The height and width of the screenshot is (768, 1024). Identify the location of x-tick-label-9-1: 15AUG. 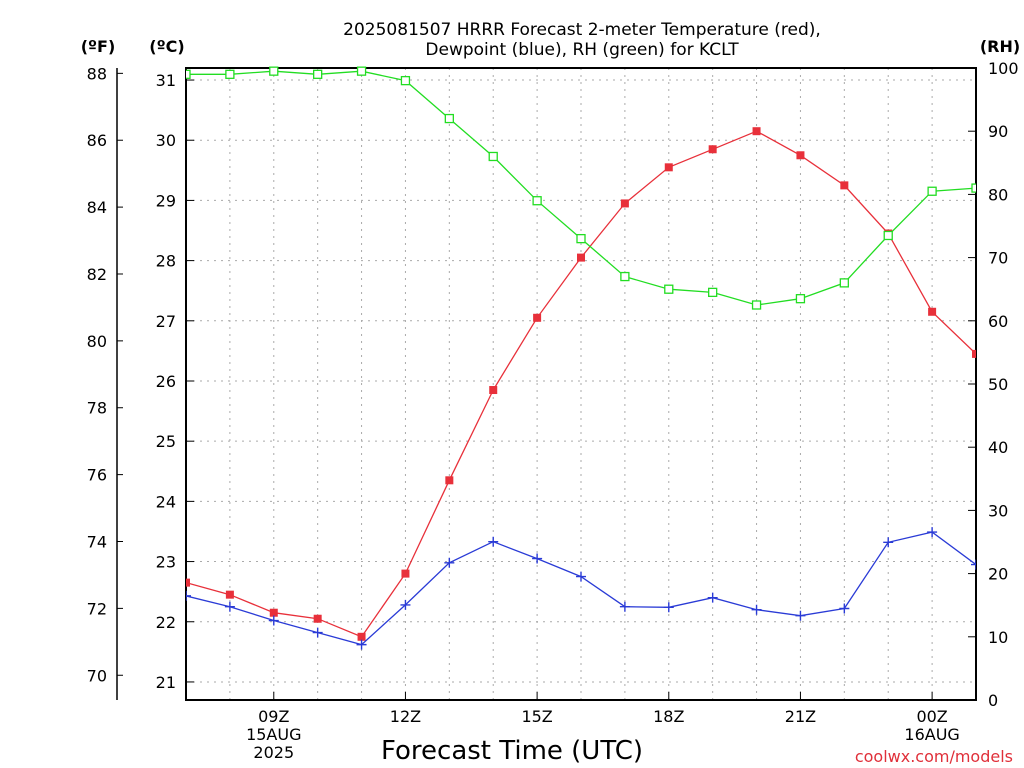
(273, 734).